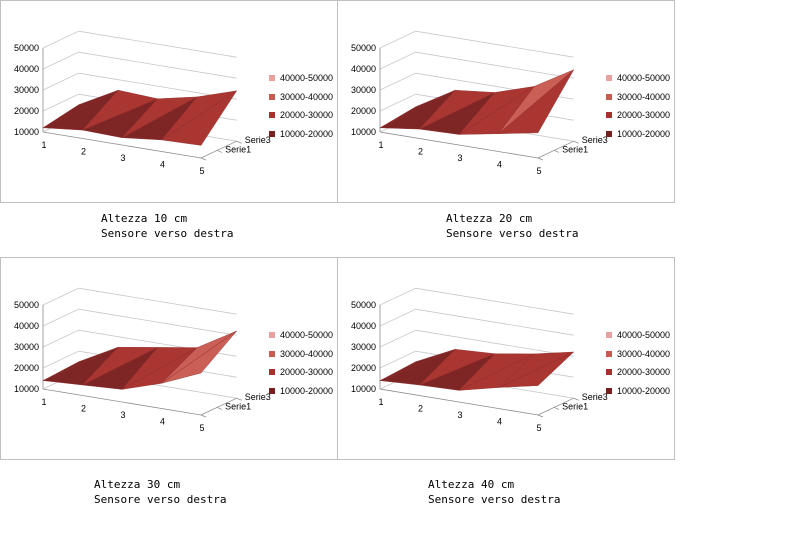 This screenshot has height=551, width=800. What do you see at coordinates (122, 158) in the screenshot?
I see `x-tick-label: 3` at bounding box center [122, 158].